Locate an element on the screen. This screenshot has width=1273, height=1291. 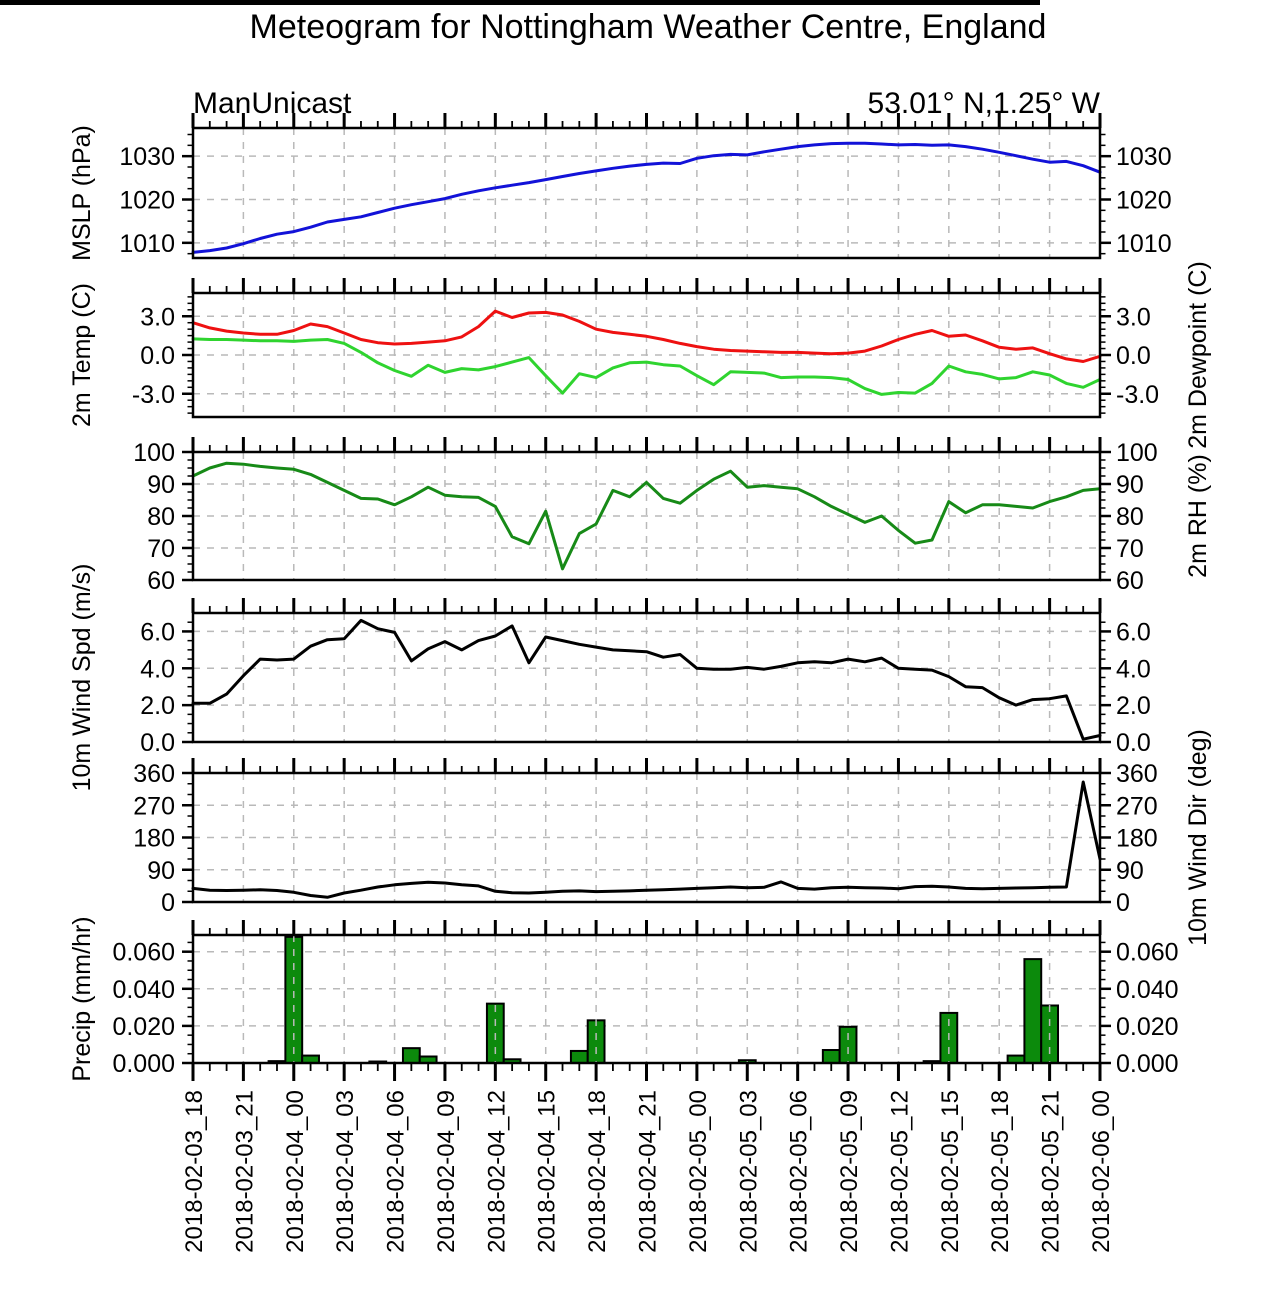
ytick-left-precip: 0.020 is located at coordinates (143, 1027).